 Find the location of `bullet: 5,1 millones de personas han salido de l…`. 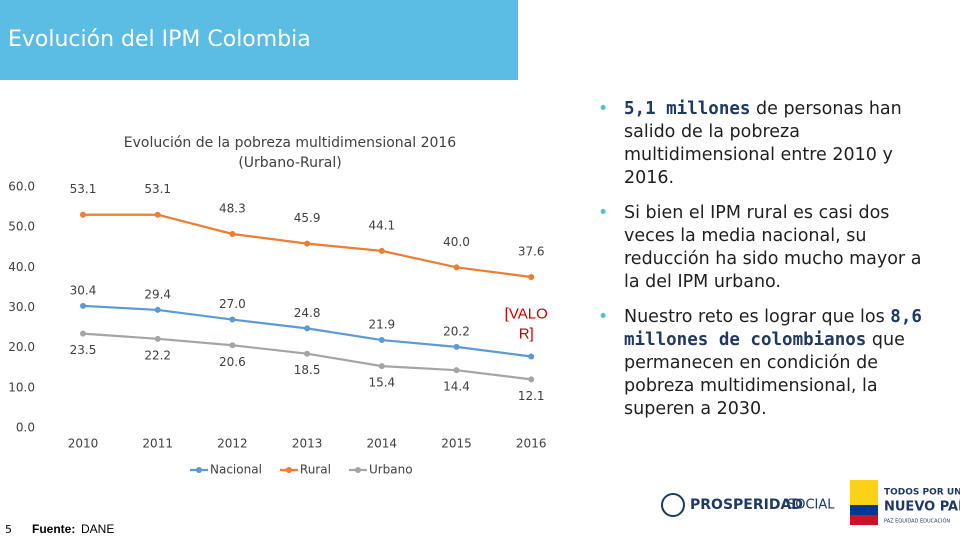

bullet: 5,1 millones de personas han salido de l… is located at coordinates (763, 144).